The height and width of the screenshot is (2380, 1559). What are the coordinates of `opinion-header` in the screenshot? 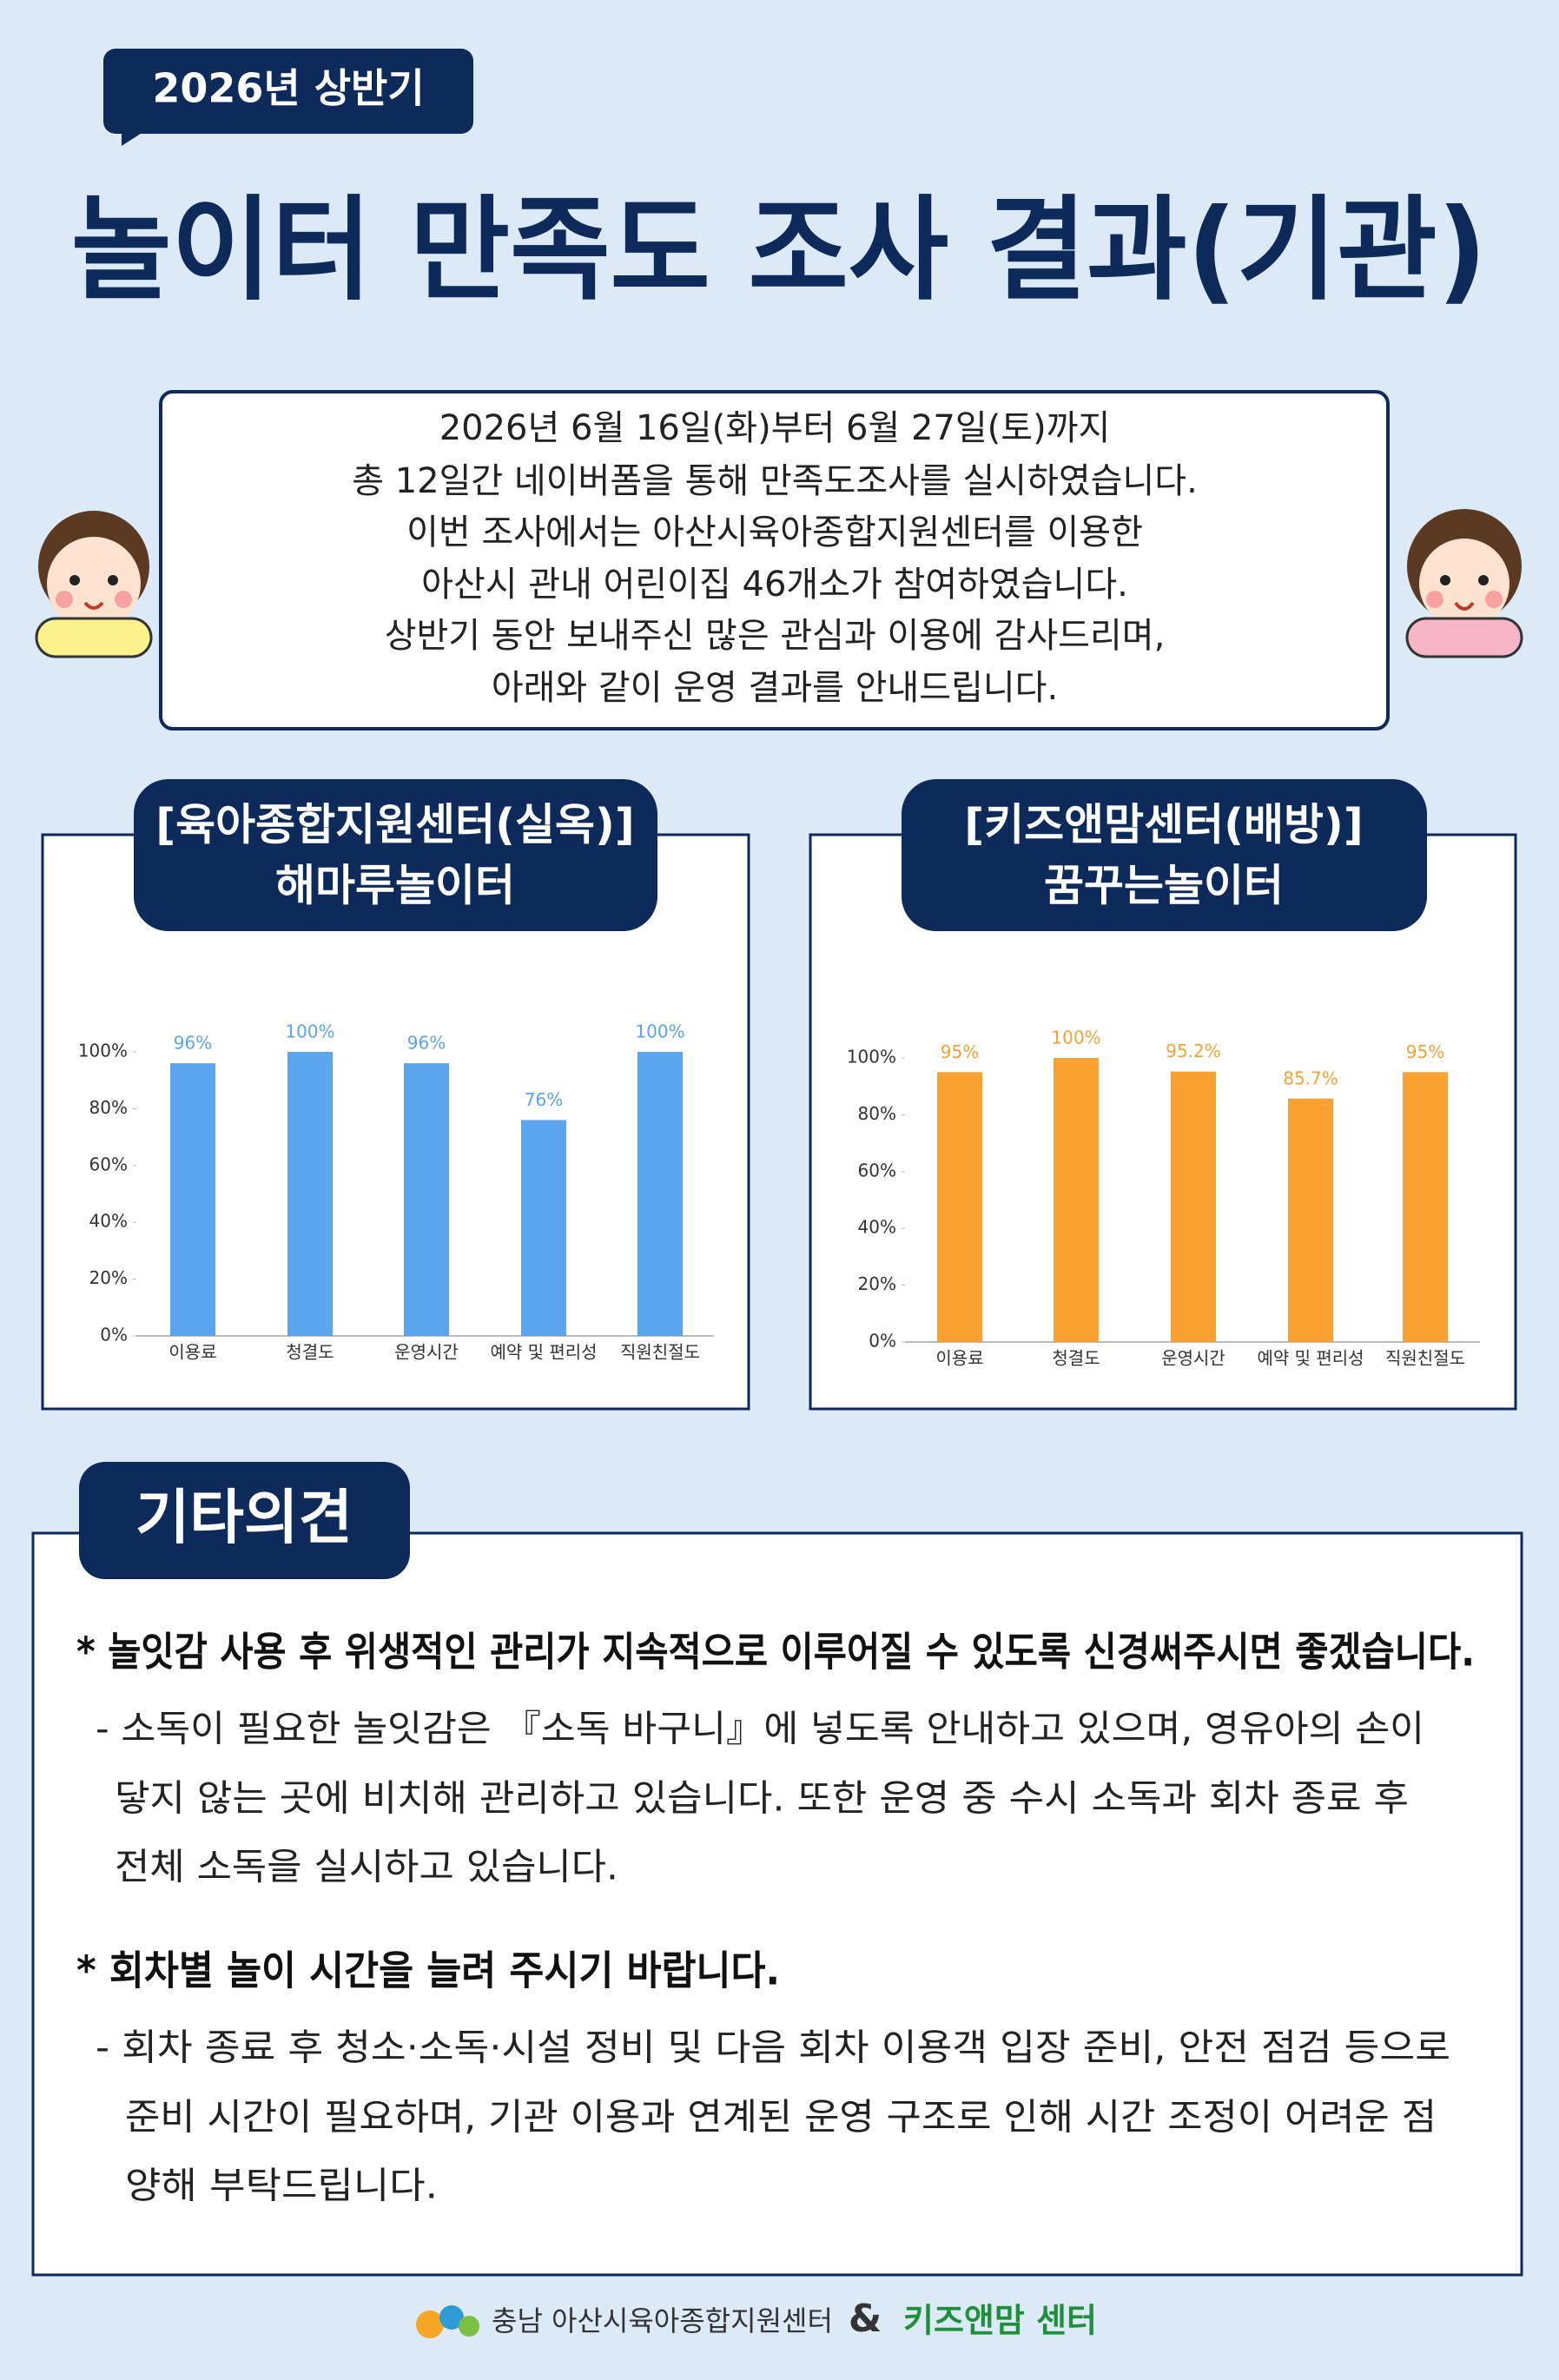 It's located at (244, 1520).